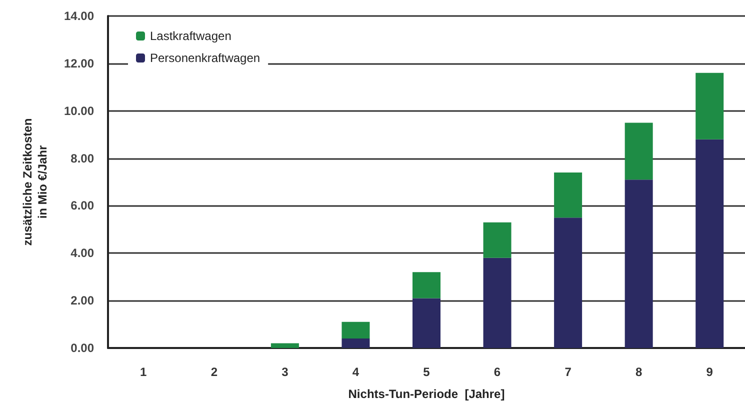  What do you see at coordinates (82, 253) in the screenshot?
I see `y-tick-label: 4.00` at bounding box center [82, 253].